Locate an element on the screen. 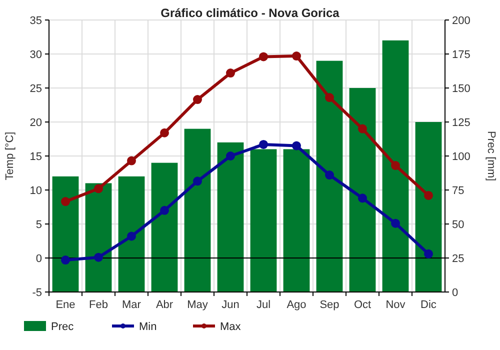  y-tick-label: 20 is located at coordinates (36, 122).